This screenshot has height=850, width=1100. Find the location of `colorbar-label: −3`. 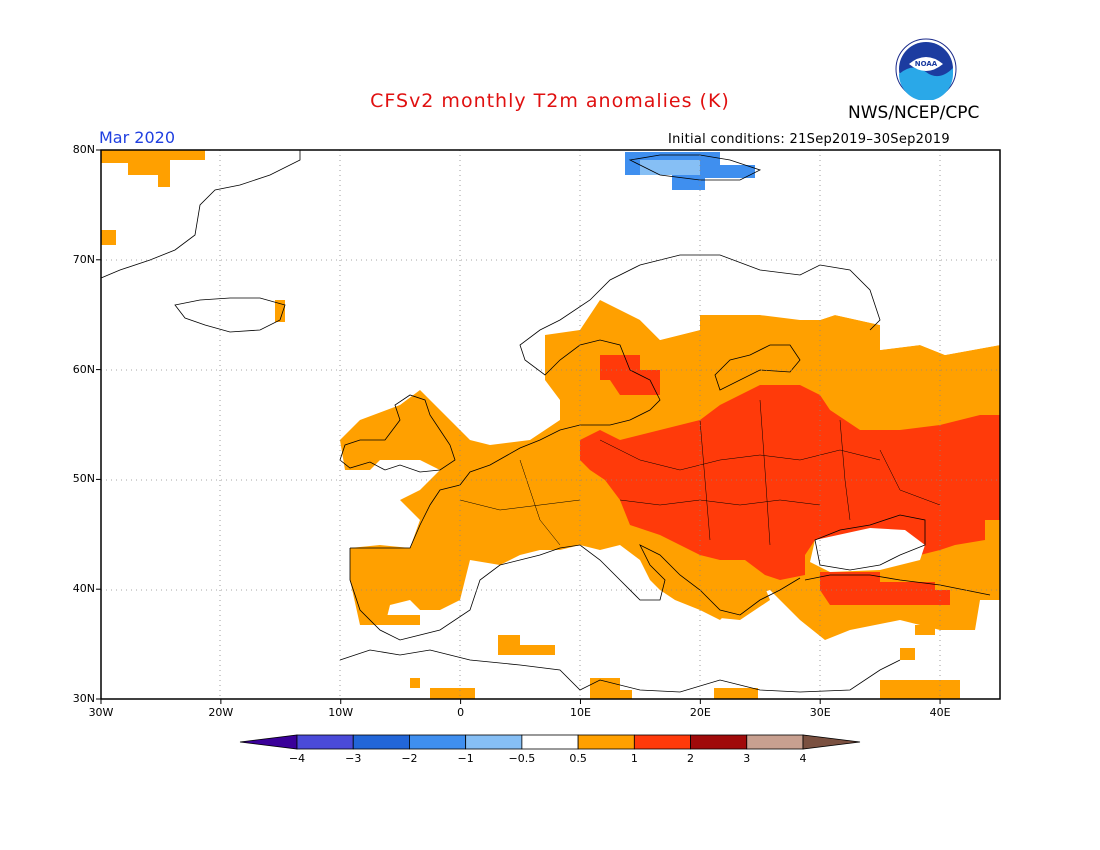

colorbar-label: −3 is located at coordinates (353, 758).